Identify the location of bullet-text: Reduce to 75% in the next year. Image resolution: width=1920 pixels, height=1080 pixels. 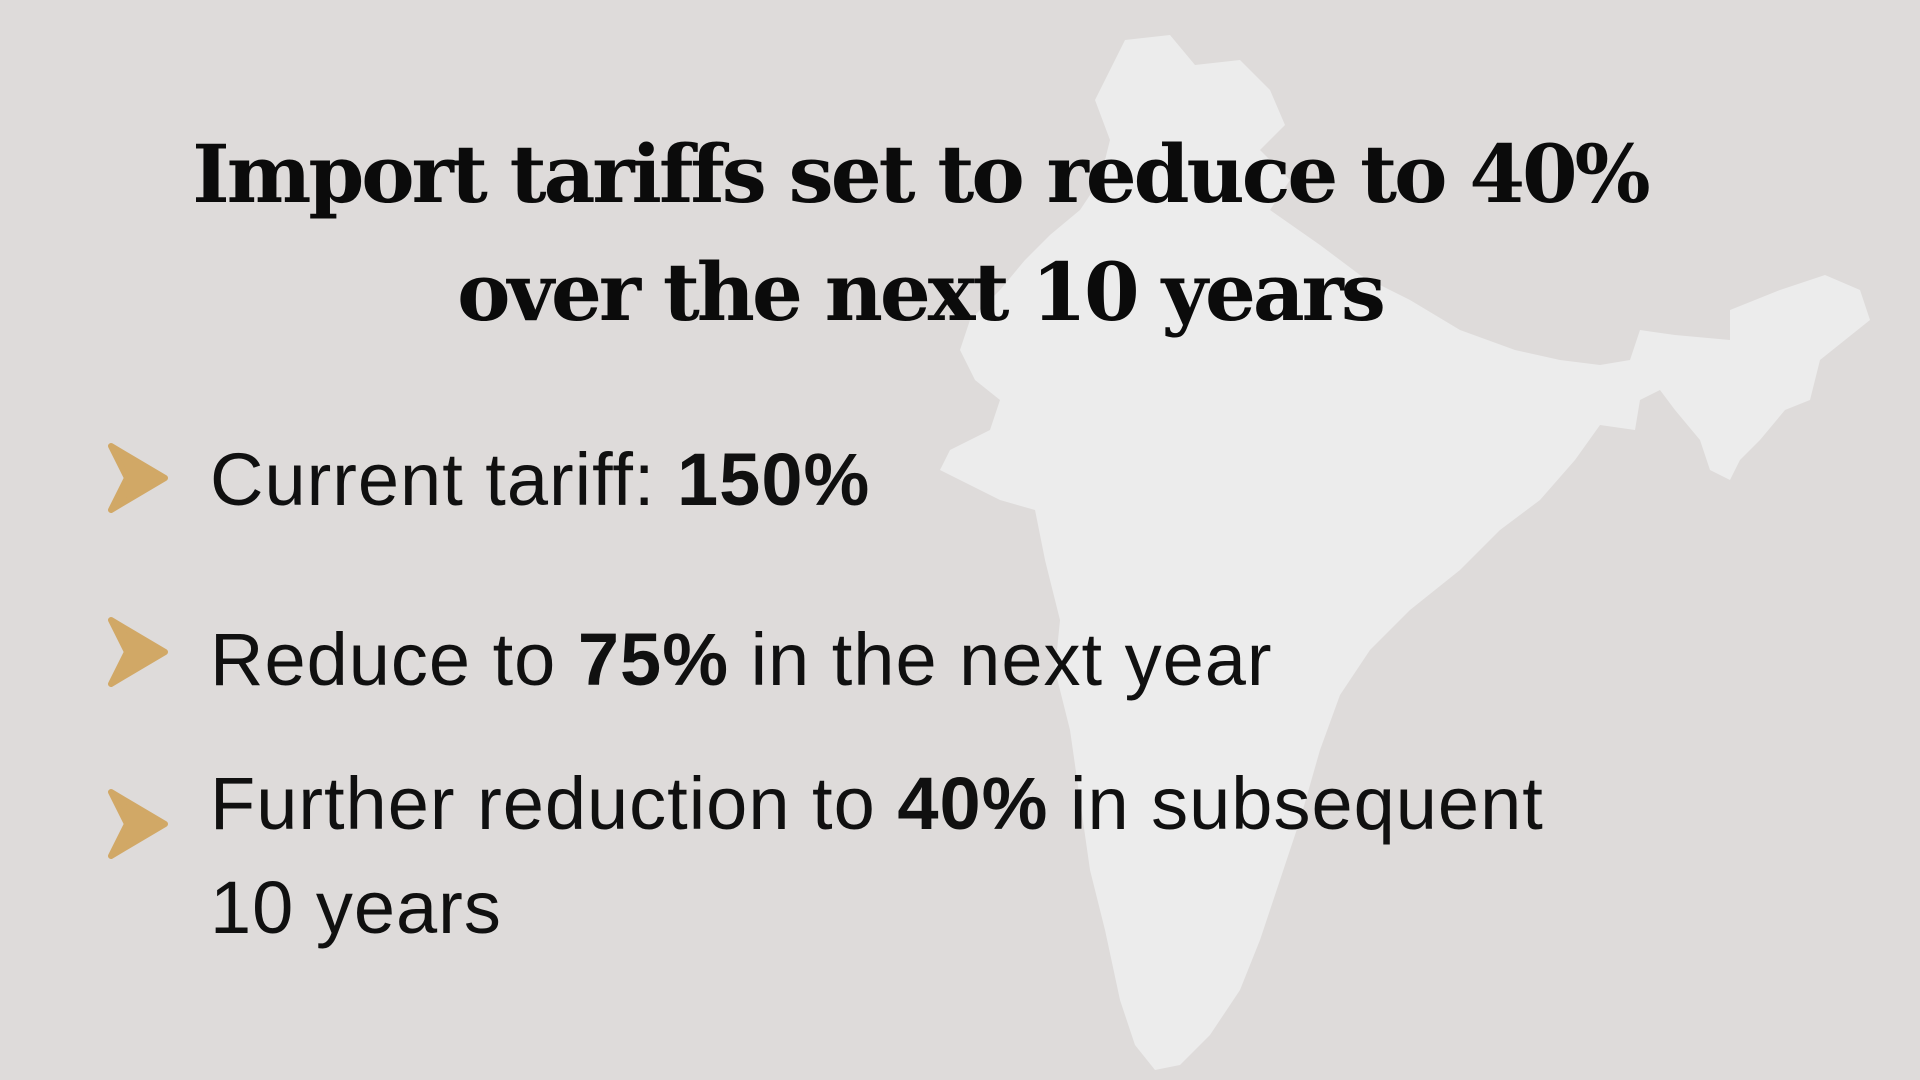
(1010, 660).